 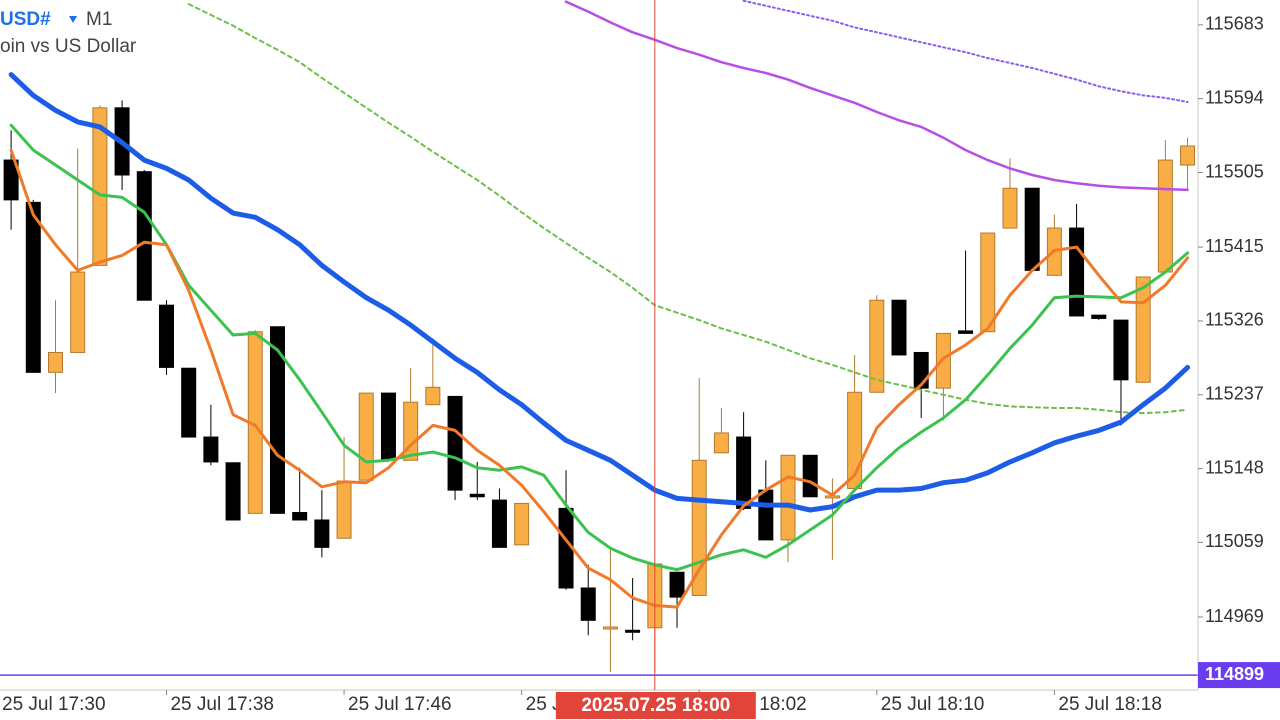 What do you see at coordinates (400, 704) in the screenshot?
I see `x-tick-label: 25 Jul 17:46` at bounding box center [400, 704].